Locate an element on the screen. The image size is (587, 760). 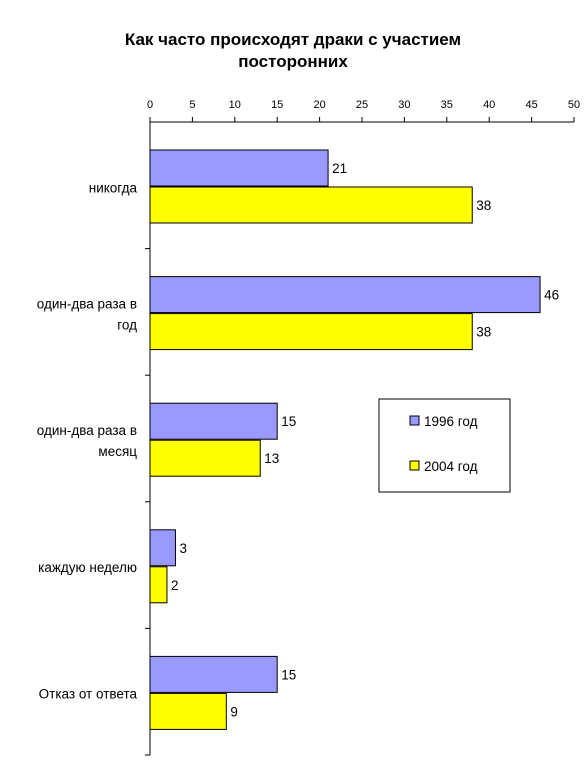
y-category-label-line: никогда is located at coordinates (113, 187).